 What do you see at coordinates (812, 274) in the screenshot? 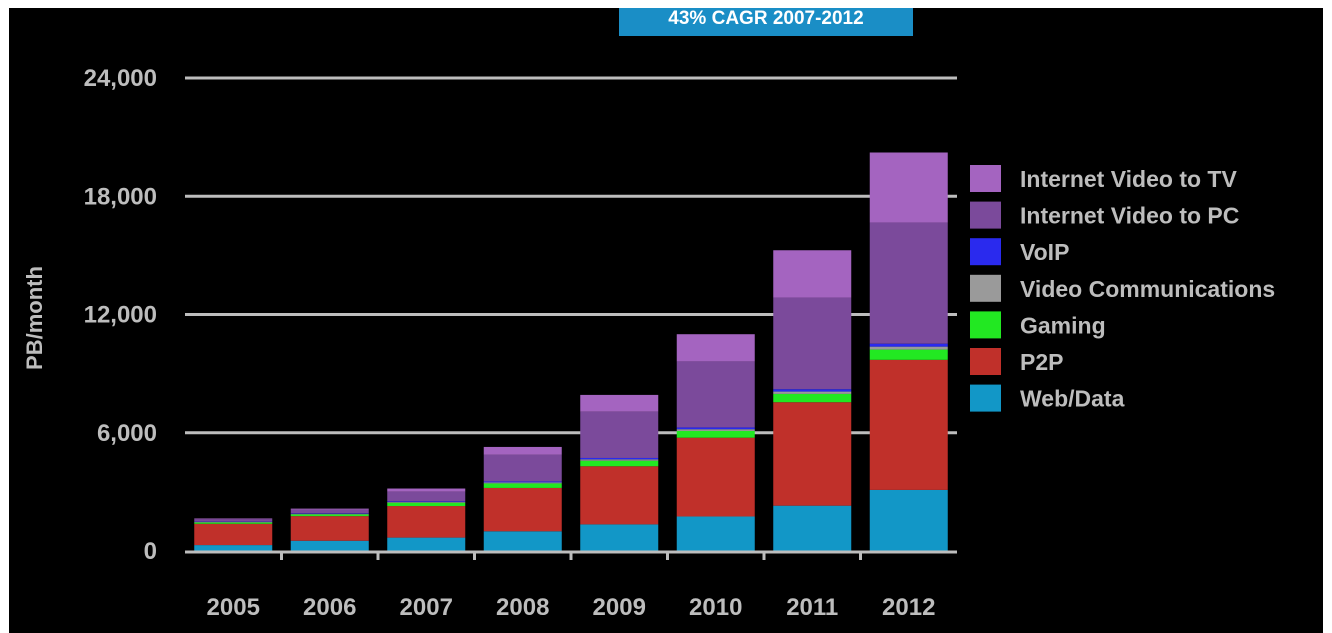
I see `bar-segment-internet-video-to-tv-2011` at bounding box center [812, 274].